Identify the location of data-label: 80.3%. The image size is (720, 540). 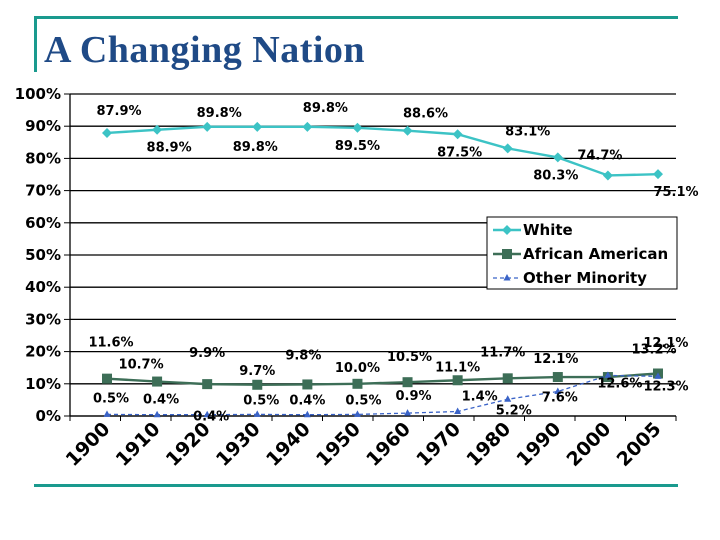
(555, 175).